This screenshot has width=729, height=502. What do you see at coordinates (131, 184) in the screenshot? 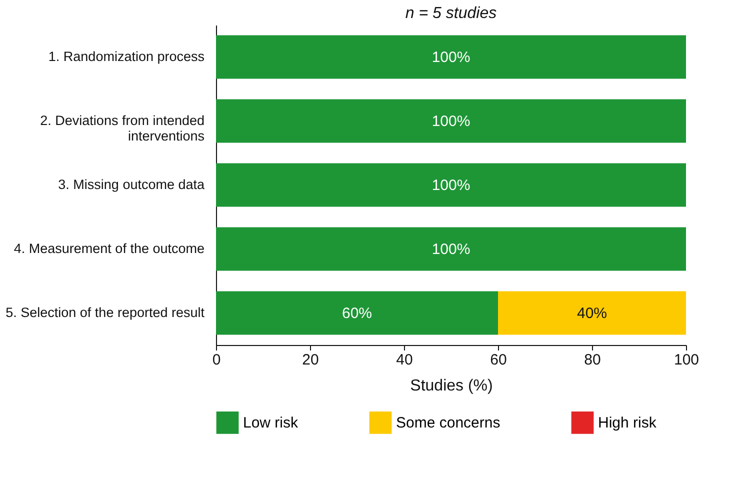
I see `y-tick-label: 3. Missing outcome data` at bounding box center [131, 184].